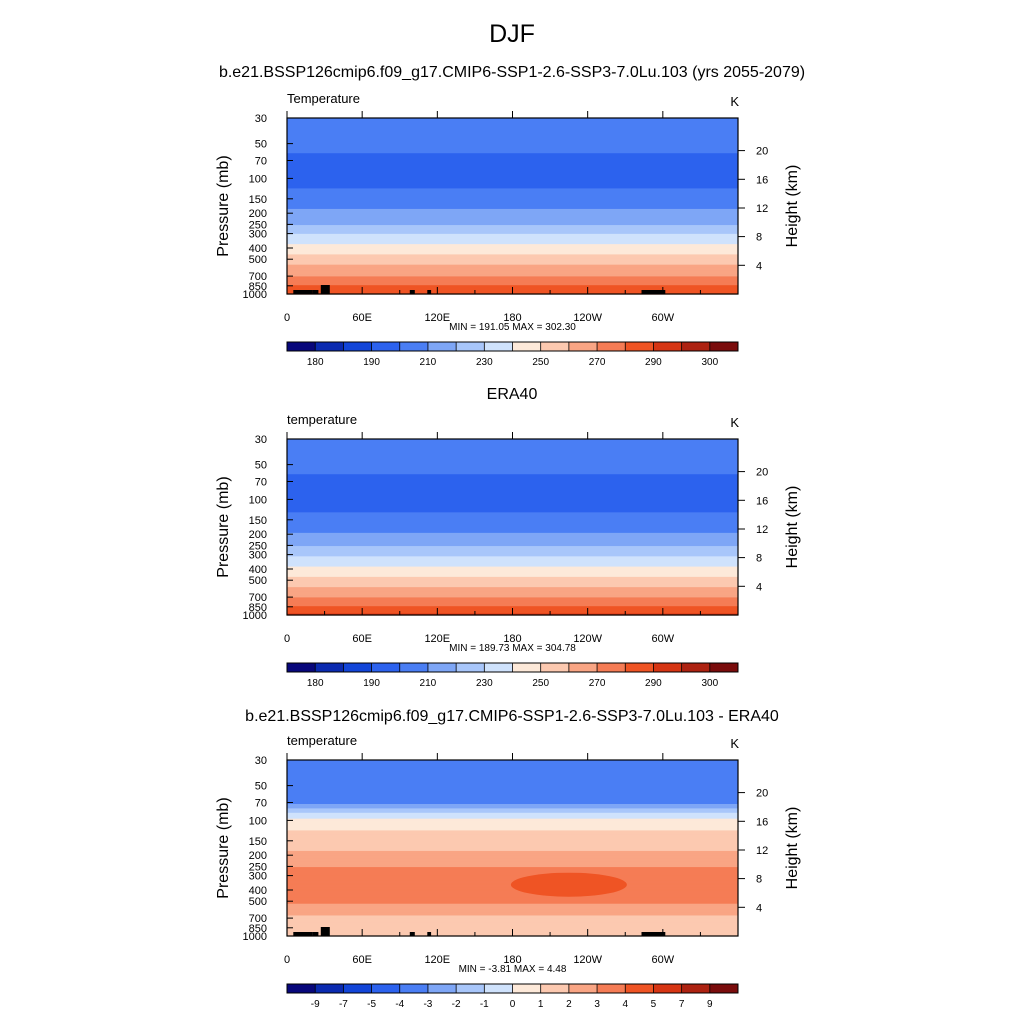  What do you see at coordinates (258, 867) in the screenshot?
I see `y-tick-label: 250` at bounding box center [258, 867].